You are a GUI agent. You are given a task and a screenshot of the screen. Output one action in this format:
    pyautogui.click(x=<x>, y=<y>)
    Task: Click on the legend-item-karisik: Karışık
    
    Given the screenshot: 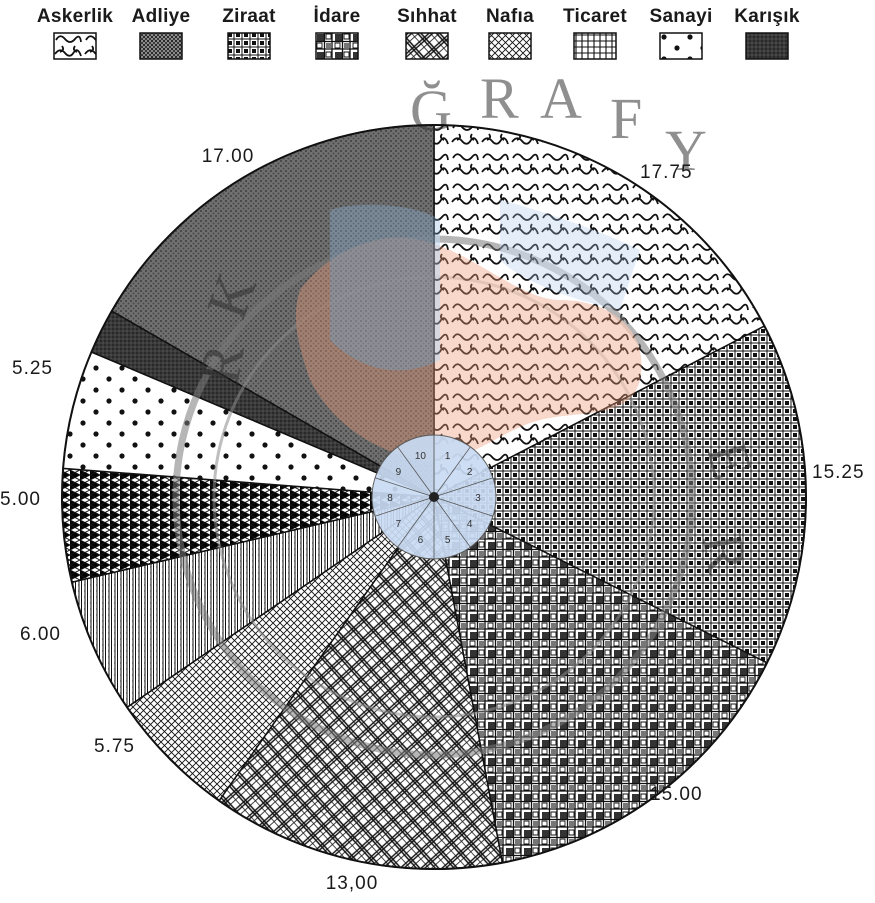 What is the action you would take?
    pyautogui.click(x=767, y=33)
    